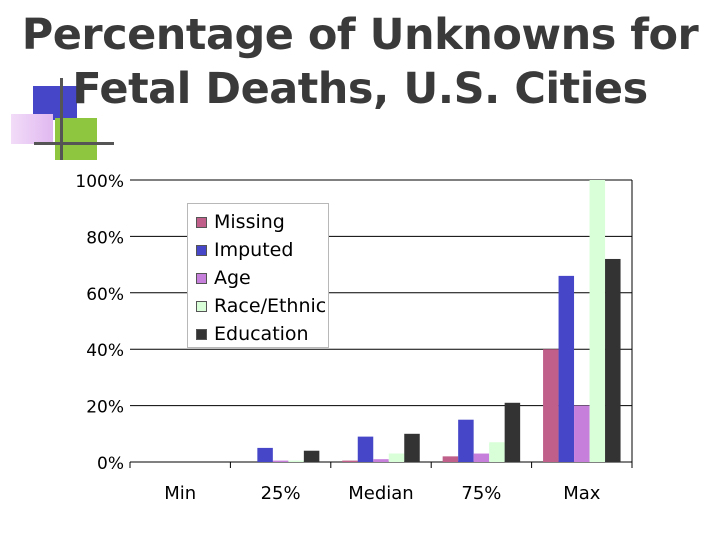 This screenshot has width=720, height=540. What do you see at coordinates (110, 464) in the screenshot?
I see `y-tick-label: 0%` at bounding box center [110, 464].